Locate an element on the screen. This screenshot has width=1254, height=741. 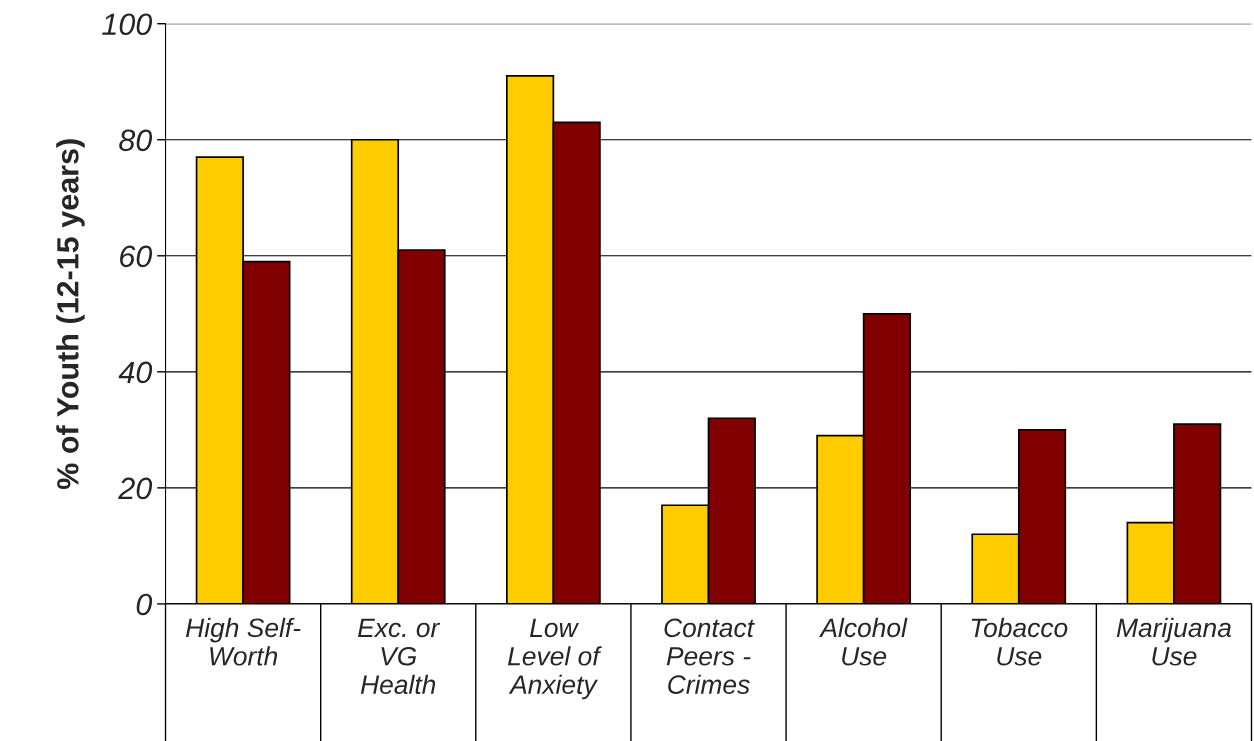
x-tick-label: Contact Peers - Crimes is located at coordinates (709, 656).